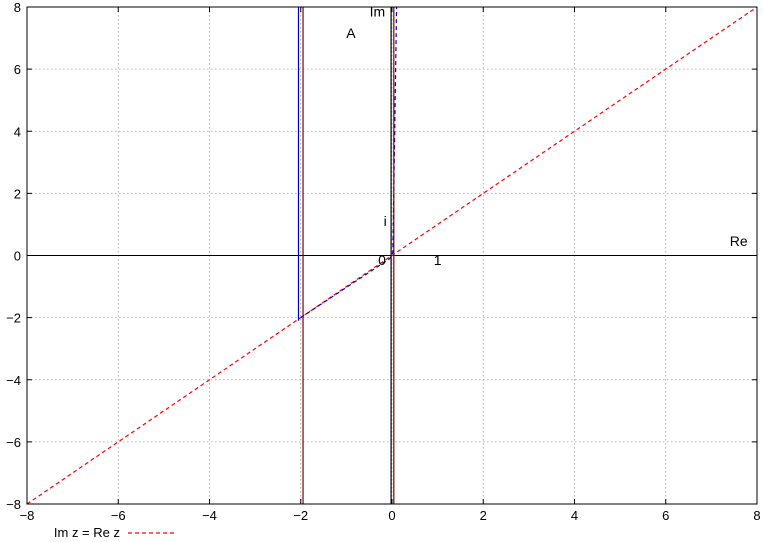 Image resolution: width=763 pixels, height=542 pixels. What do you see at coordinates (17, 69) in the screenshot?
I see `y-tick-label: 6` at bounding box center [17, 69].